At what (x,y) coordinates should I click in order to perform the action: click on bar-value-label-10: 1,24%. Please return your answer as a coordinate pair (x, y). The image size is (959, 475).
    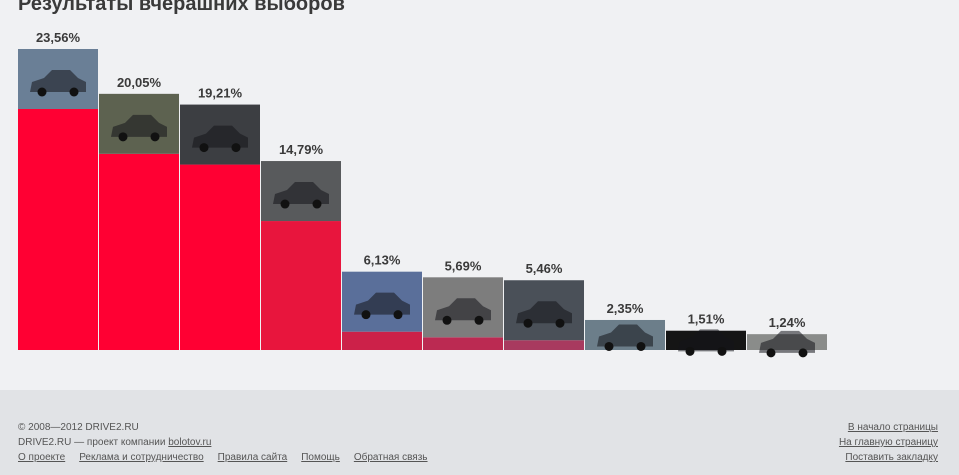
    Looking at the image, I should click on (787, 322).